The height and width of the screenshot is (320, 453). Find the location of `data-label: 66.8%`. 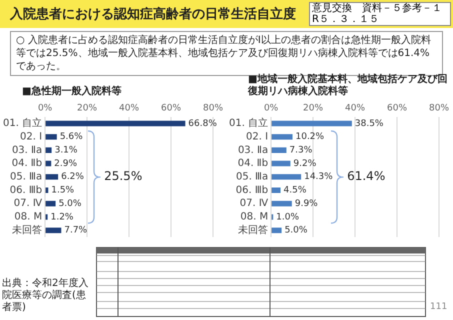

data-label: 66.8% is located at coordinates (203, 123).